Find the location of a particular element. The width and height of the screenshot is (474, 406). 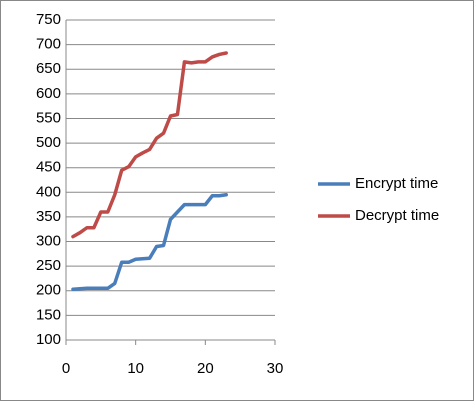

y-tick-label: 200 is located at coordinates (48, 290).